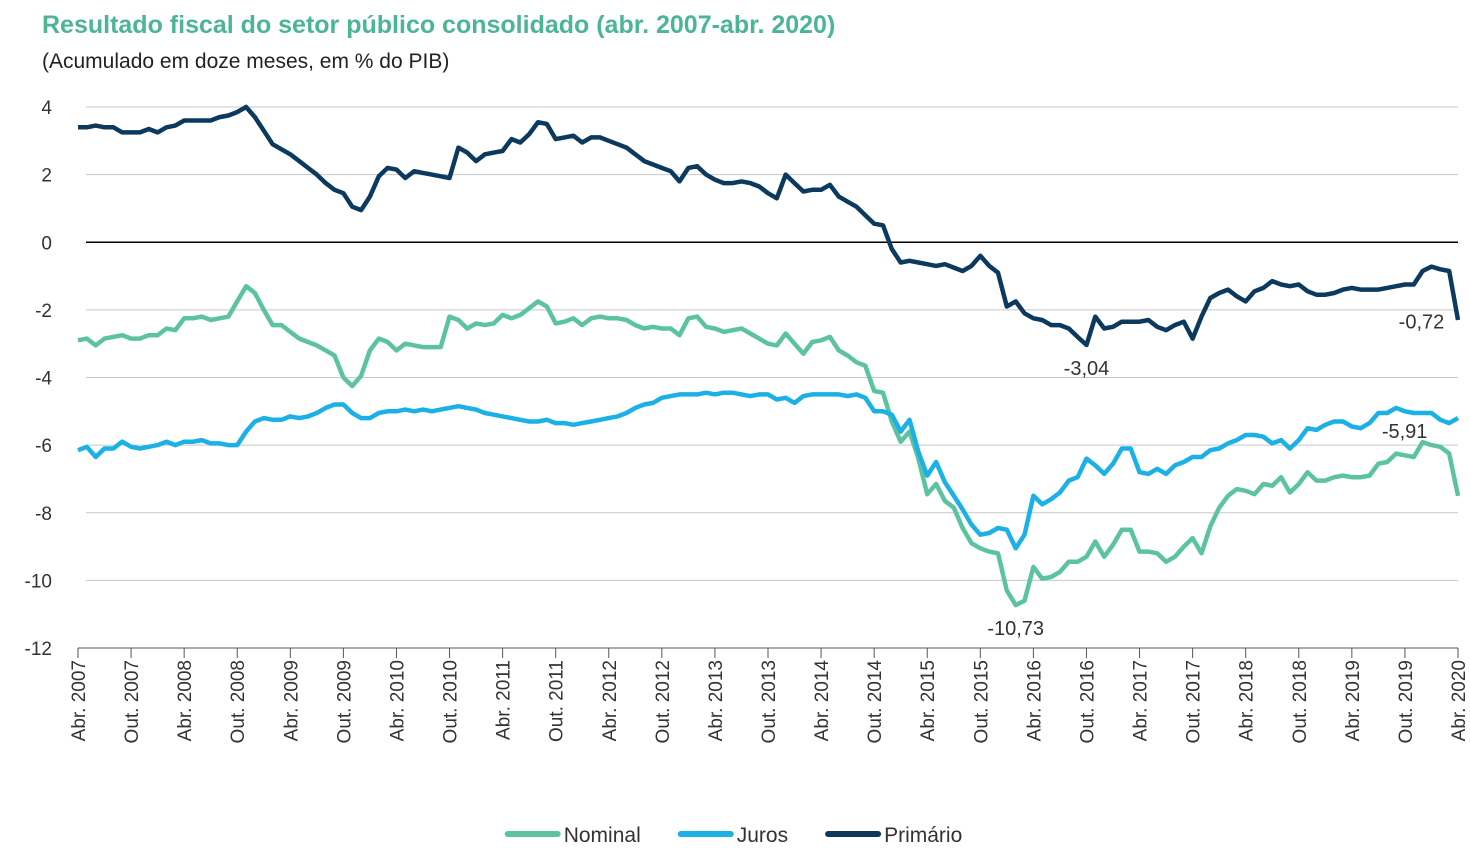 Image resolution: width=1470 pixels, height=848 pixels. I want to click on y-tick-label: -8, so click(43, 514).